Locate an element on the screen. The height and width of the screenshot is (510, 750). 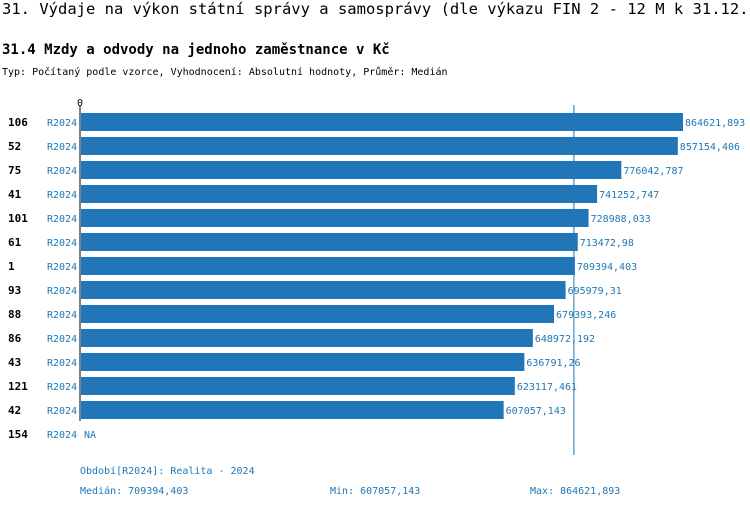
value-label: 607057,143 is located at coordinates (536, 411).